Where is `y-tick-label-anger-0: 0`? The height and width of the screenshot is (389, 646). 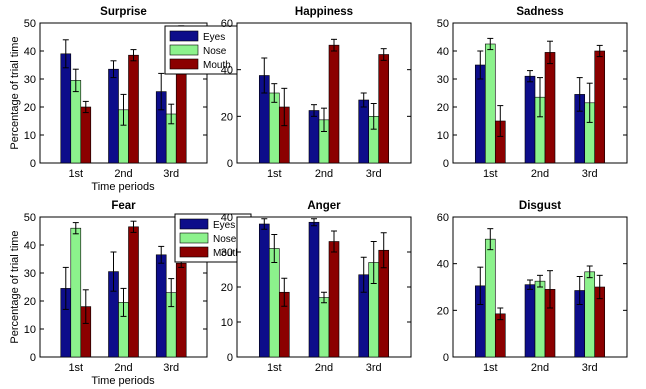
y-tick-label-anger-0: 0 is located at coordinates (230, 358).